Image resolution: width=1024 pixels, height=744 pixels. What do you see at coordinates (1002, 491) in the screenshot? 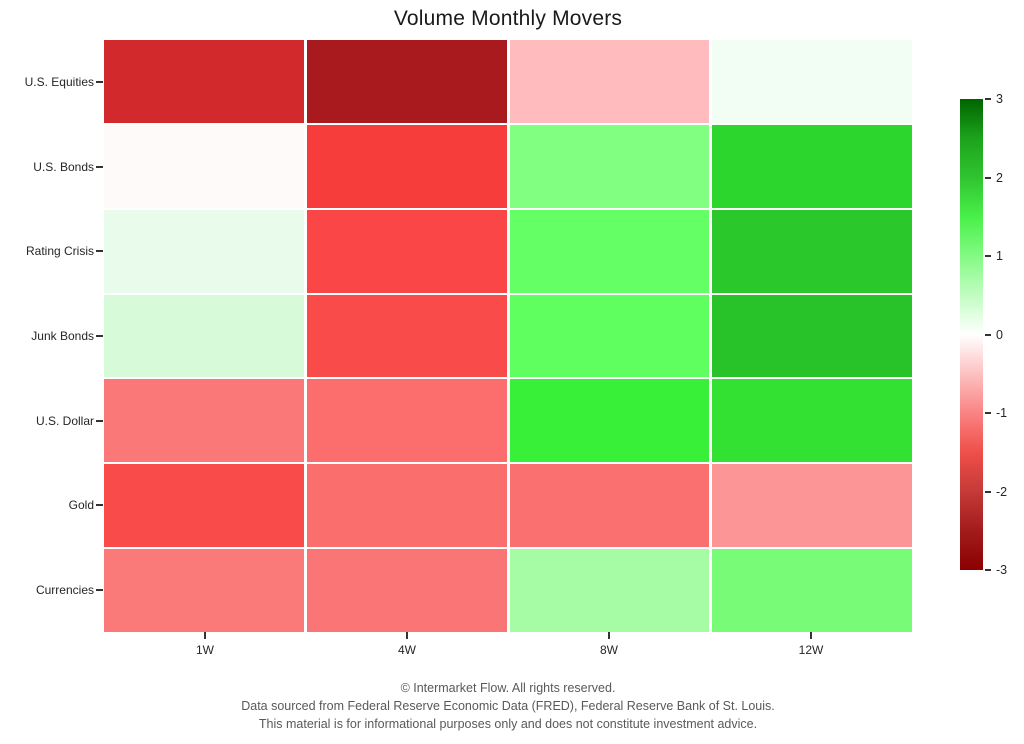
I see `colorbar-tick-label: -2` at bounding box center [1002, 491].